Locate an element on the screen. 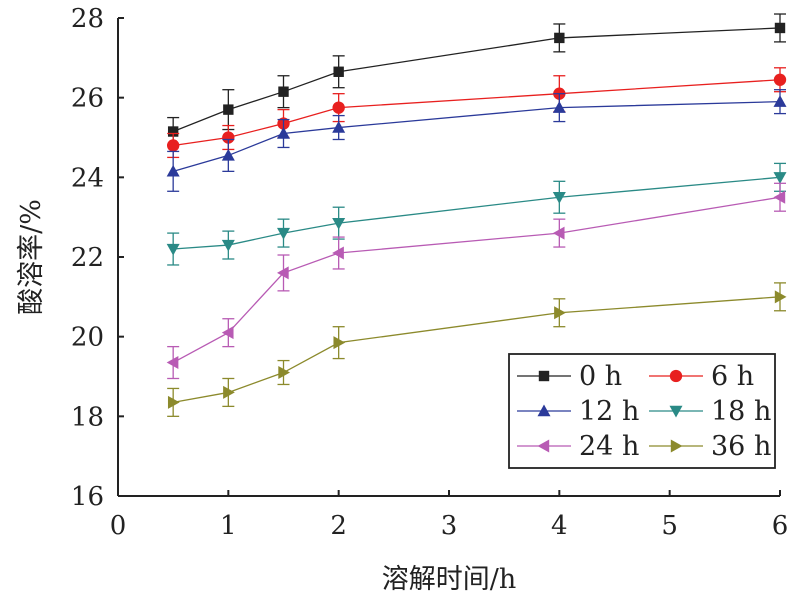  legend-item: 36 h is located at coordinates (710, 446).